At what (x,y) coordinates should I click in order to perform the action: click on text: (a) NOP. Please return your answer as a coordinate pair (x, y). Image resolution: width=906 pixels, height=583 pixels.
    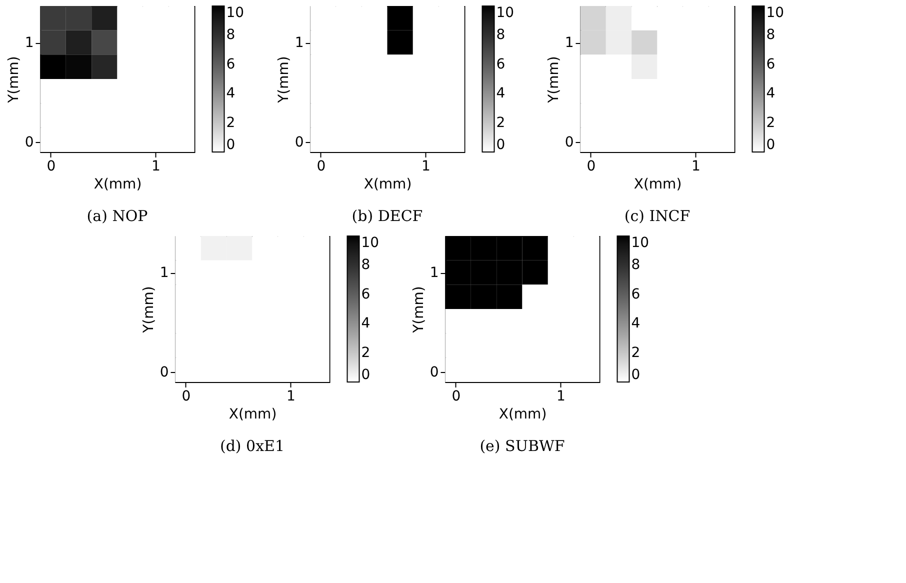
    Looking at the image, I should click on (117, 216).